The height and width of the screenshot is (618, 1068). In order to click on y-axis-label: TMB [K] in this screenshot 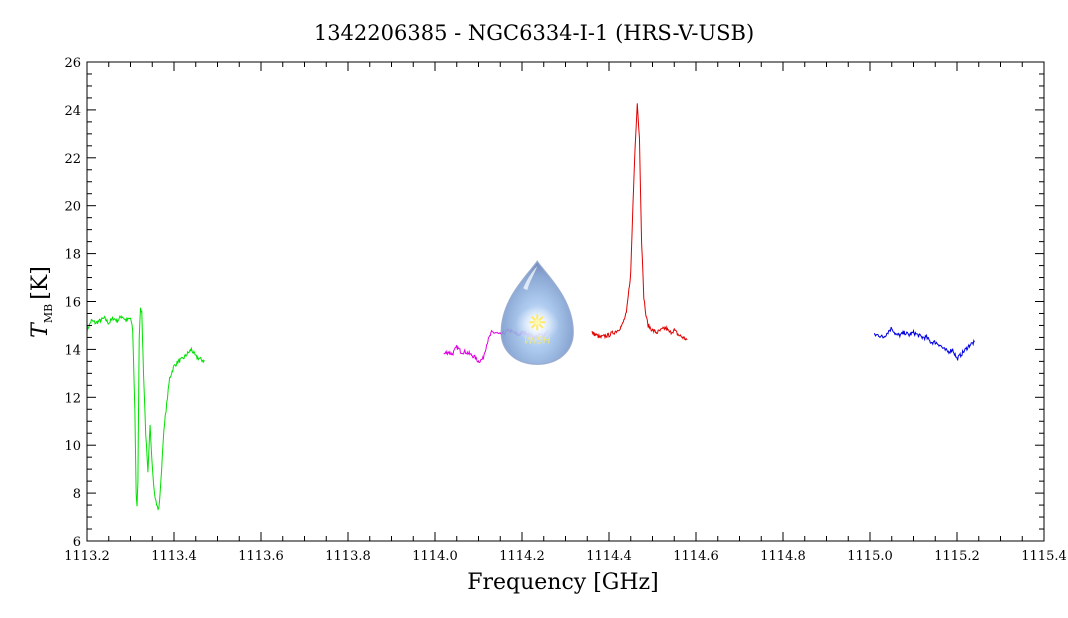, I will do `click(41, 302)`.